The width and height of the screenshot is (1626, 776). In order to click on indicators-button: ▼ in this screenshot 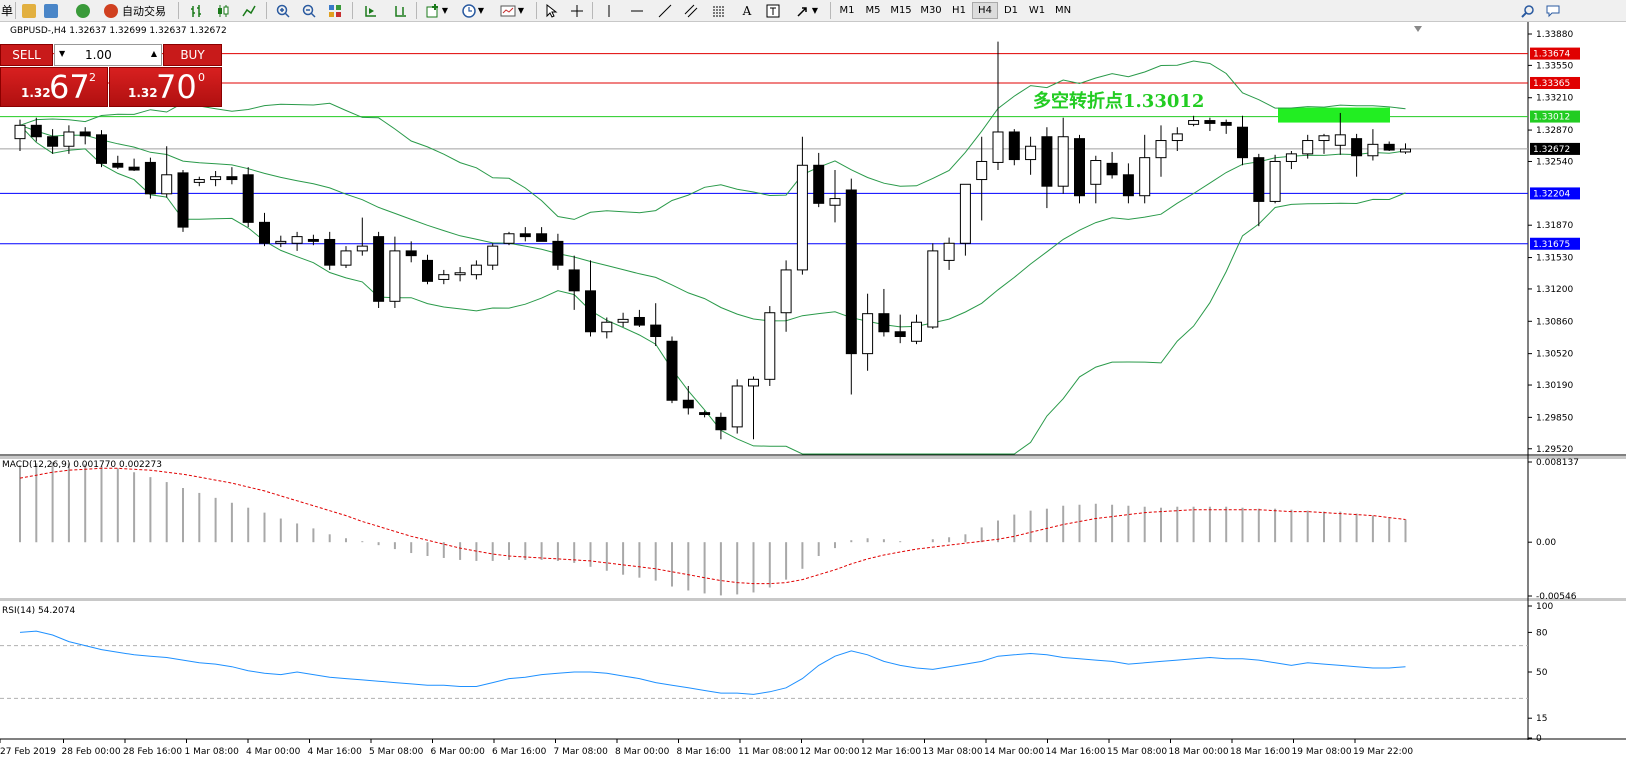, I will do `click(437, 10)`.